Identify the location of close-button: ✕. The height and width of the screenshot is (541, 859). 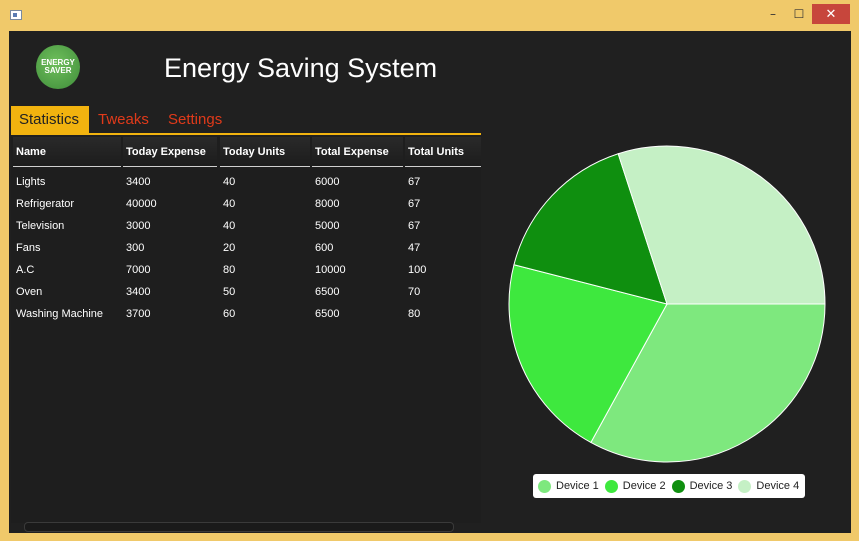
(831, 14).